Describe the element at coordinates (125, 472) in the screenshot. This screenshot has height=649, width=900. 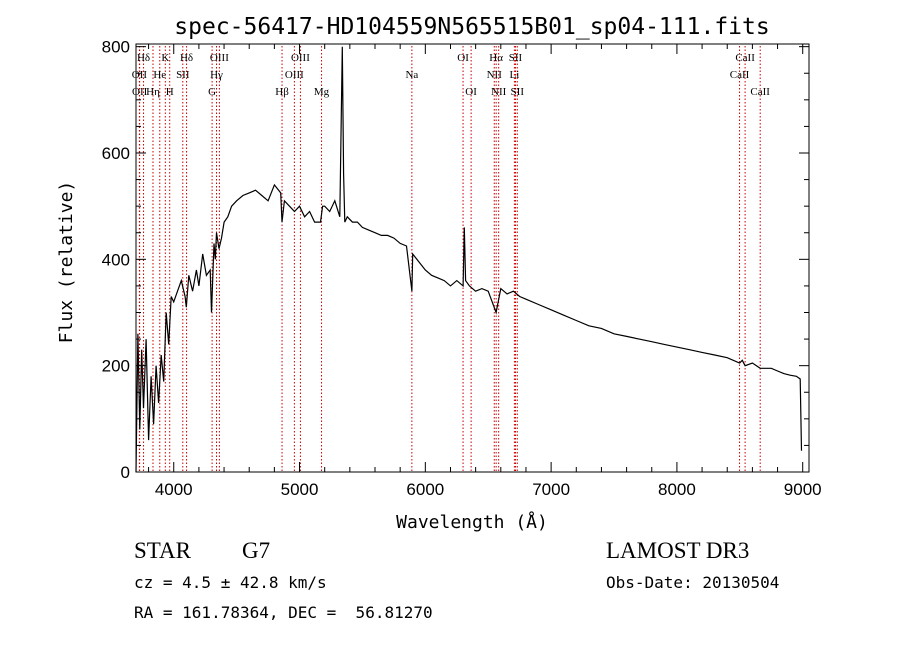
I see `y-tick-label: 0` at that location.